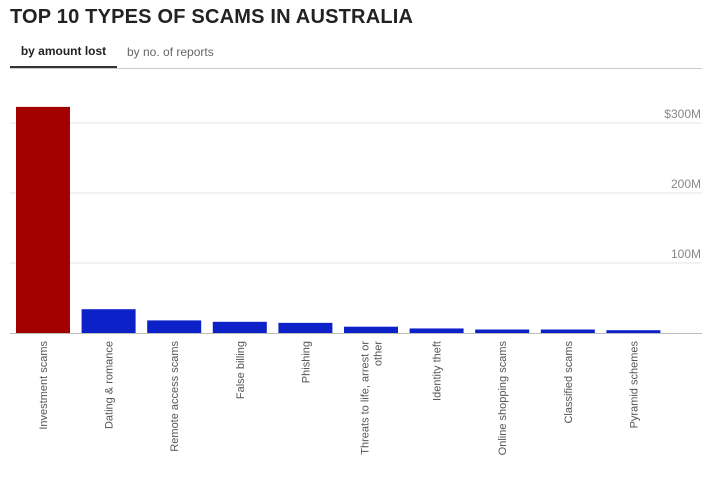  I want to click on x-tick-label-line: Threats to life, arrest or, so click(366, 398).